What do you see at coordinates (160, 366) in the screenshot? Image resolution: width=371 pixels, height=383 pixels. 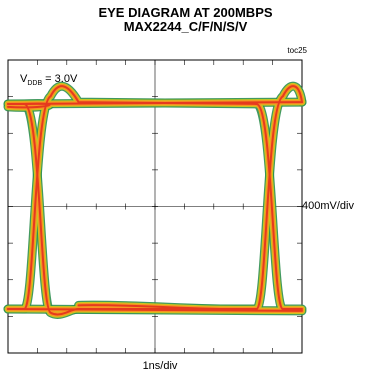 I see `x-axis-scale-text: 1ns/div` at bounding box center [160, 366].